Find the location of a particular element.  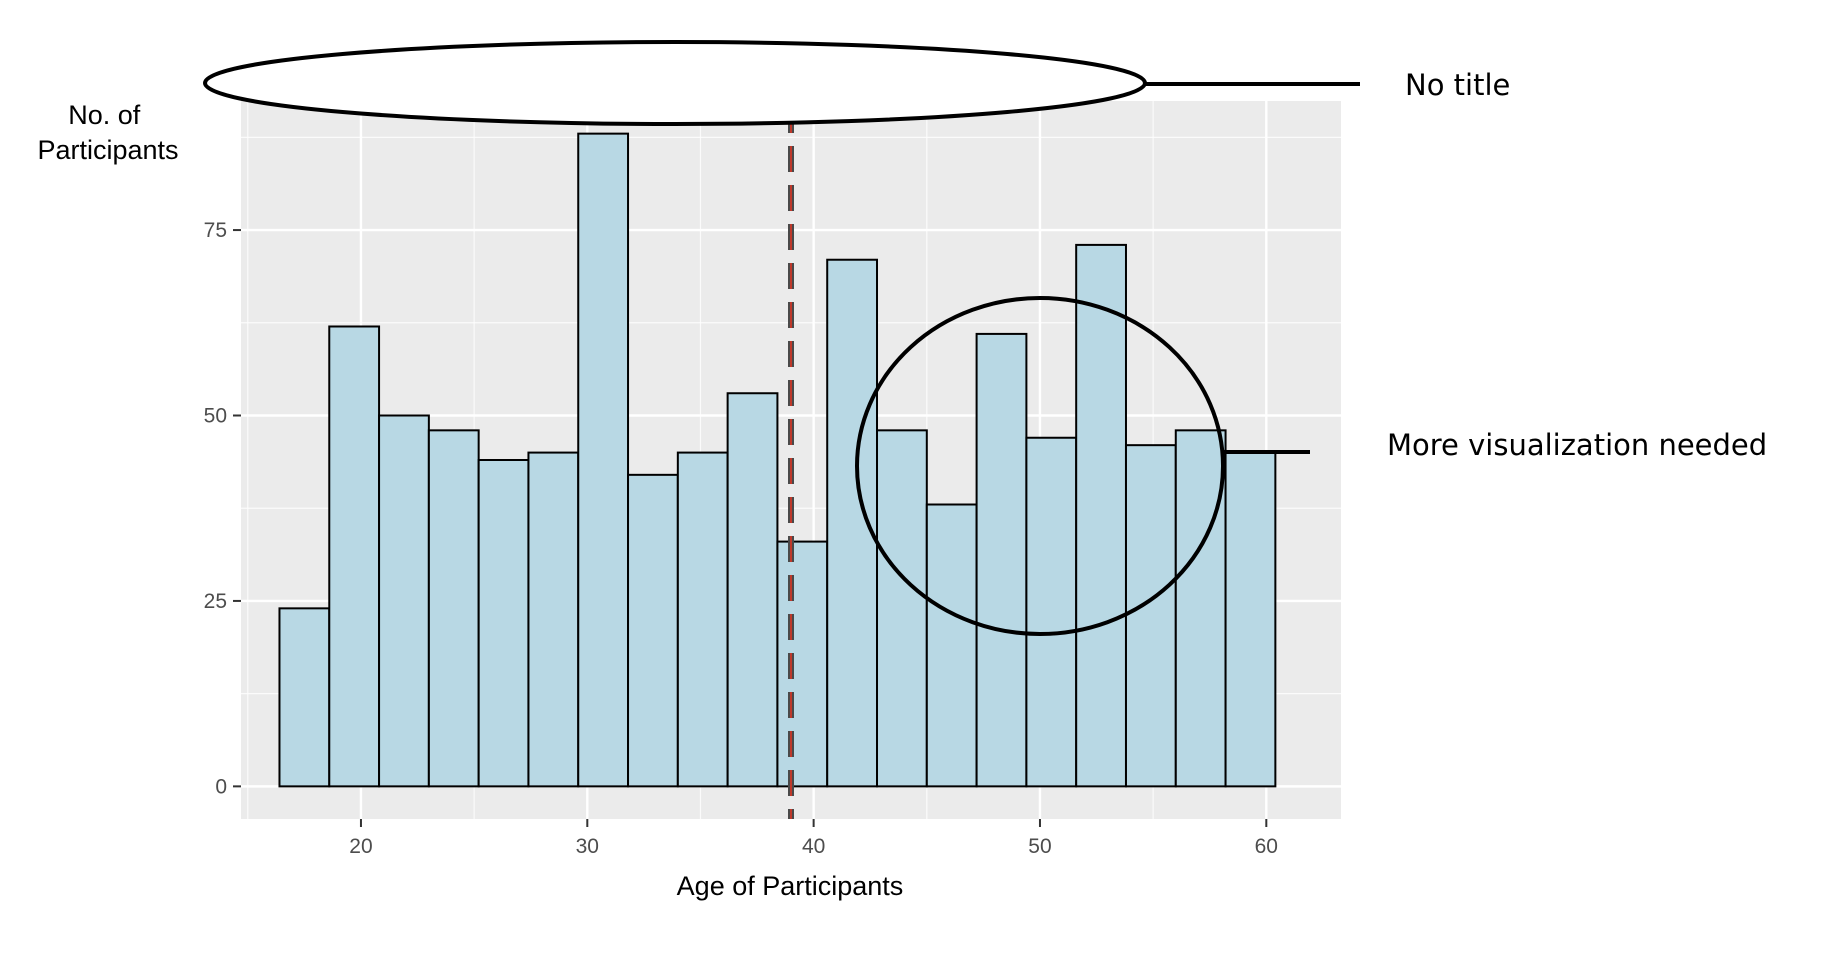

y-tick-label: 0 is located at coordinates (221, 786).